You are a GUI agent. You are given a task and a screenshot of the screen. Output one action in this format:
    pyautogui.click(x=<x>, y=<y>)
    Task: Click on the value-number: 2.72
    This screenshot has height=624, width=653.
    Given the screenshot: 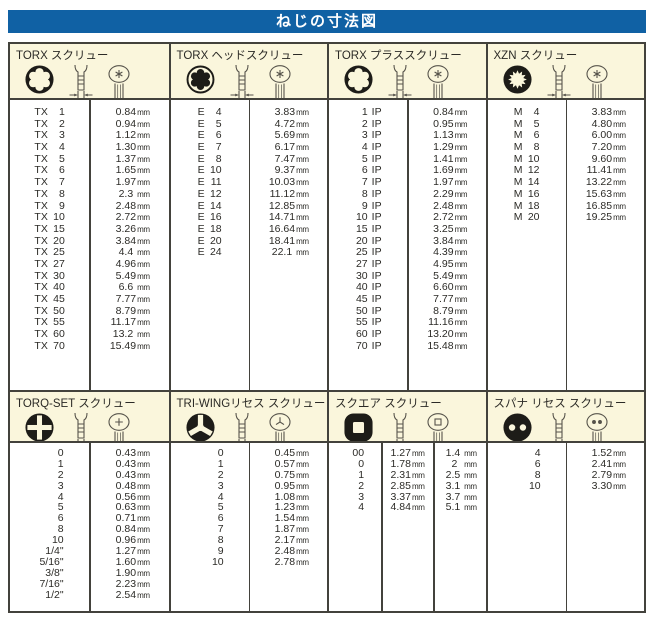 What is the action you would take?
    pyautogui.click(x=126, y=217)
    